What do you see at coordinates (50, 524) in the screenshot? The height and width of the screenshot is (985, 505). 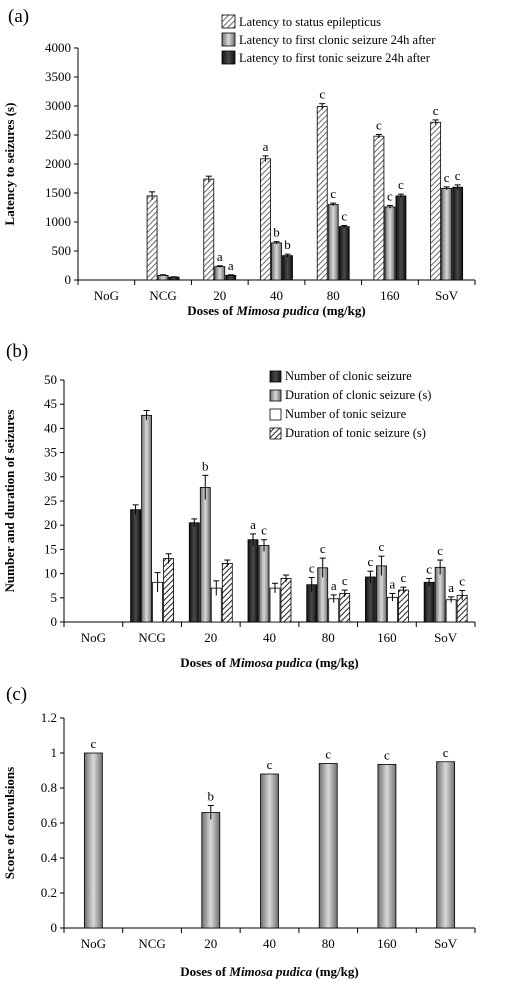 I see `y-tick-label: 20` at bounding box center [50, 524].